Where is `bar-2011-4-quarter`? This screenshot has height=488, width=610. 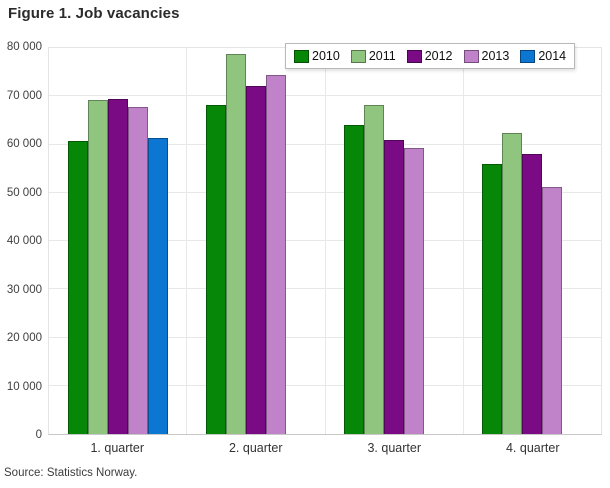 bar-2011-4-quarter is located at coordinates (512, 283).